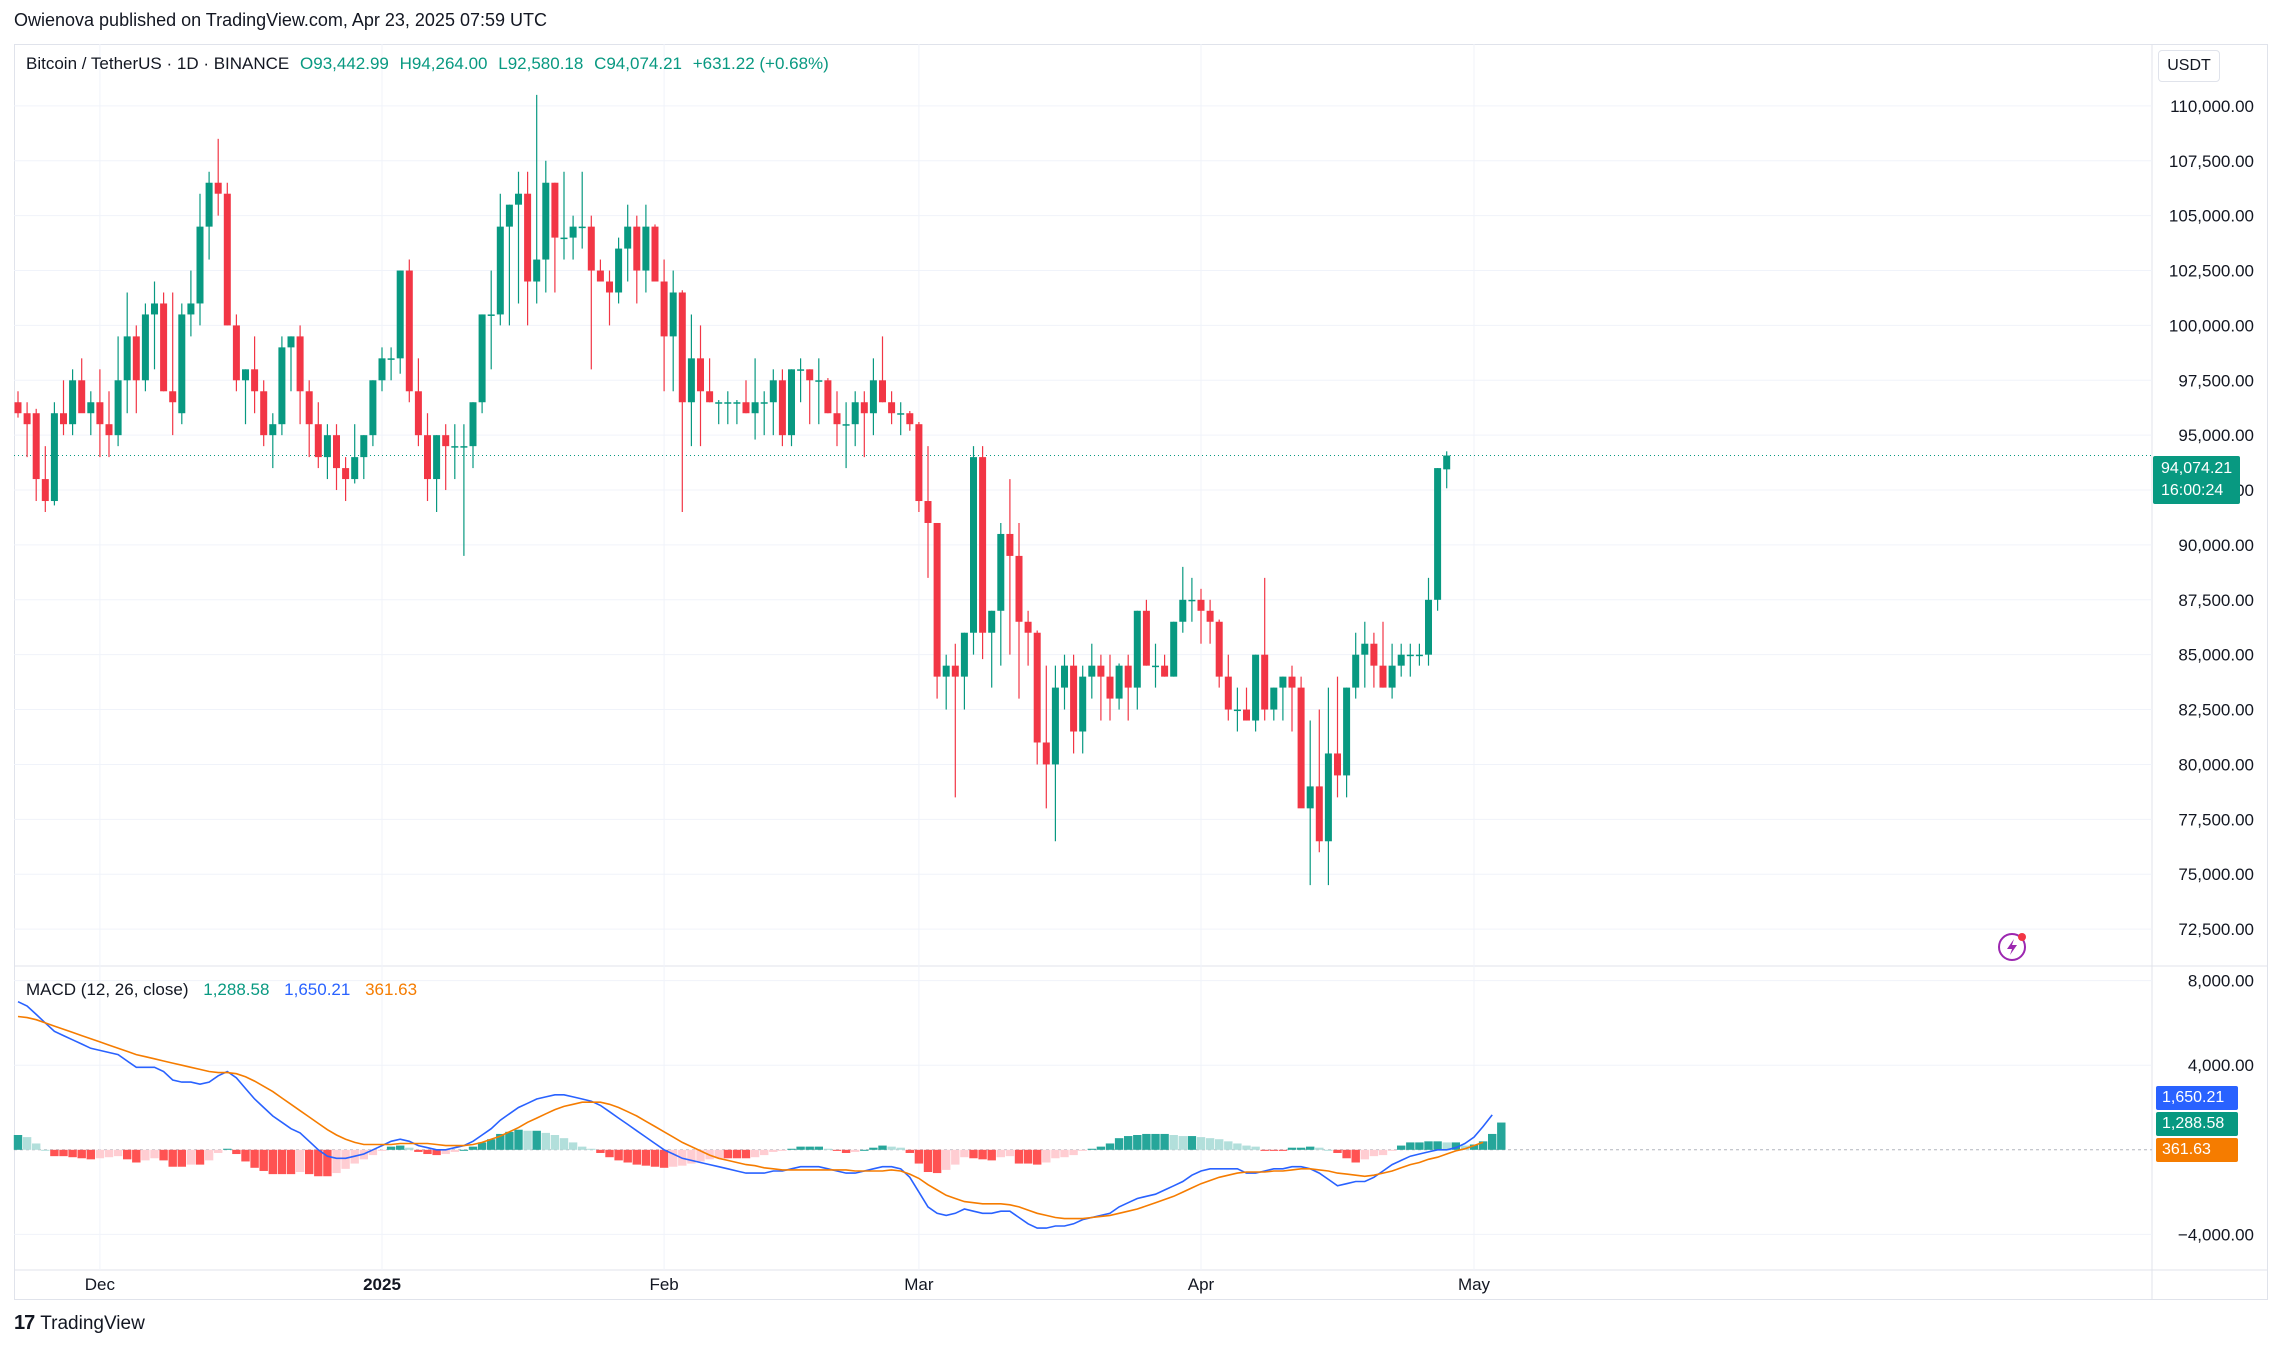 Image resolution: width=2283 pixels, height=1351 pixels. What do you see at coordinates (2211, 271) in the screenshot?
I see `price-tick-label: 102,500.00` at bounding box center [2211, 271].